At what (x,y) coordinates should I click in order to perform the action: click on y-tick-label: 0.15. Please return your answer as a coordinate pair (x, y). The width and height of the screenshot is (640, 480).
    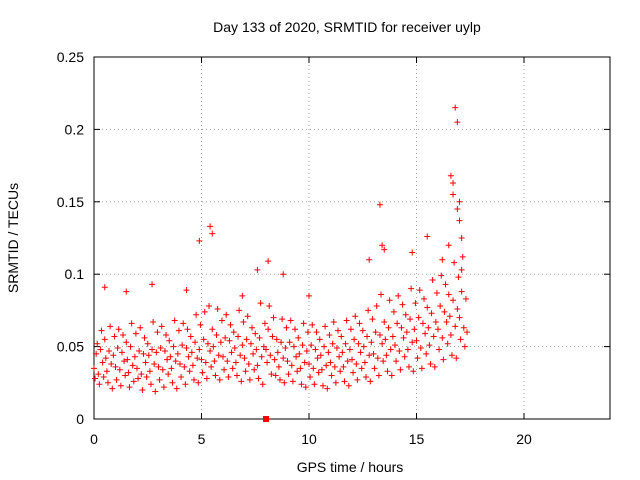
    Looking at the image, I should click on (70, 202).